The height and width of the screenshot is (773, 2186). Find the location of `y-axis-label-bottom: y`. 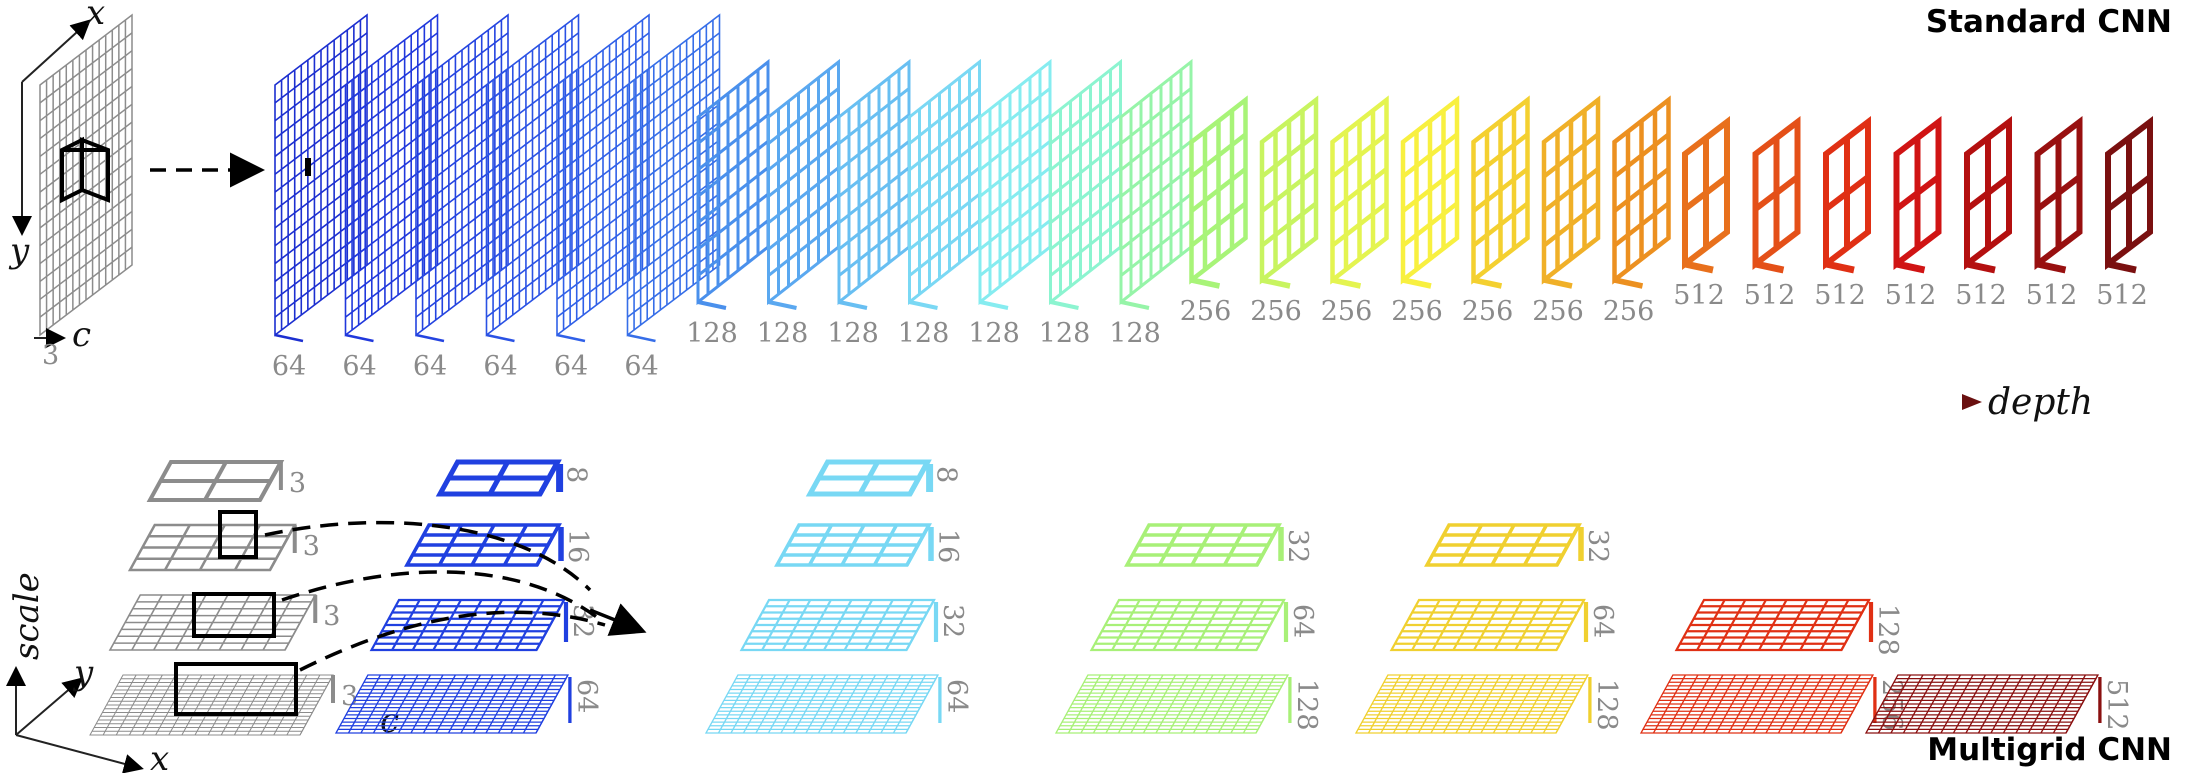

y-axis-label-bottom: y is located at coordinates (83, 673).